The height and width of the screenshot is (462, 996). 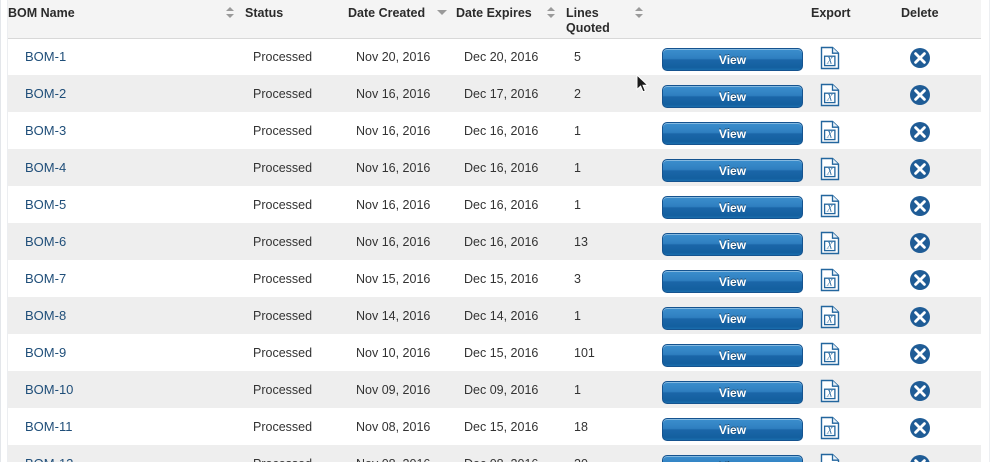 I want to click on sort-toggle-icon-bom-name, so click(x=230, y=13).